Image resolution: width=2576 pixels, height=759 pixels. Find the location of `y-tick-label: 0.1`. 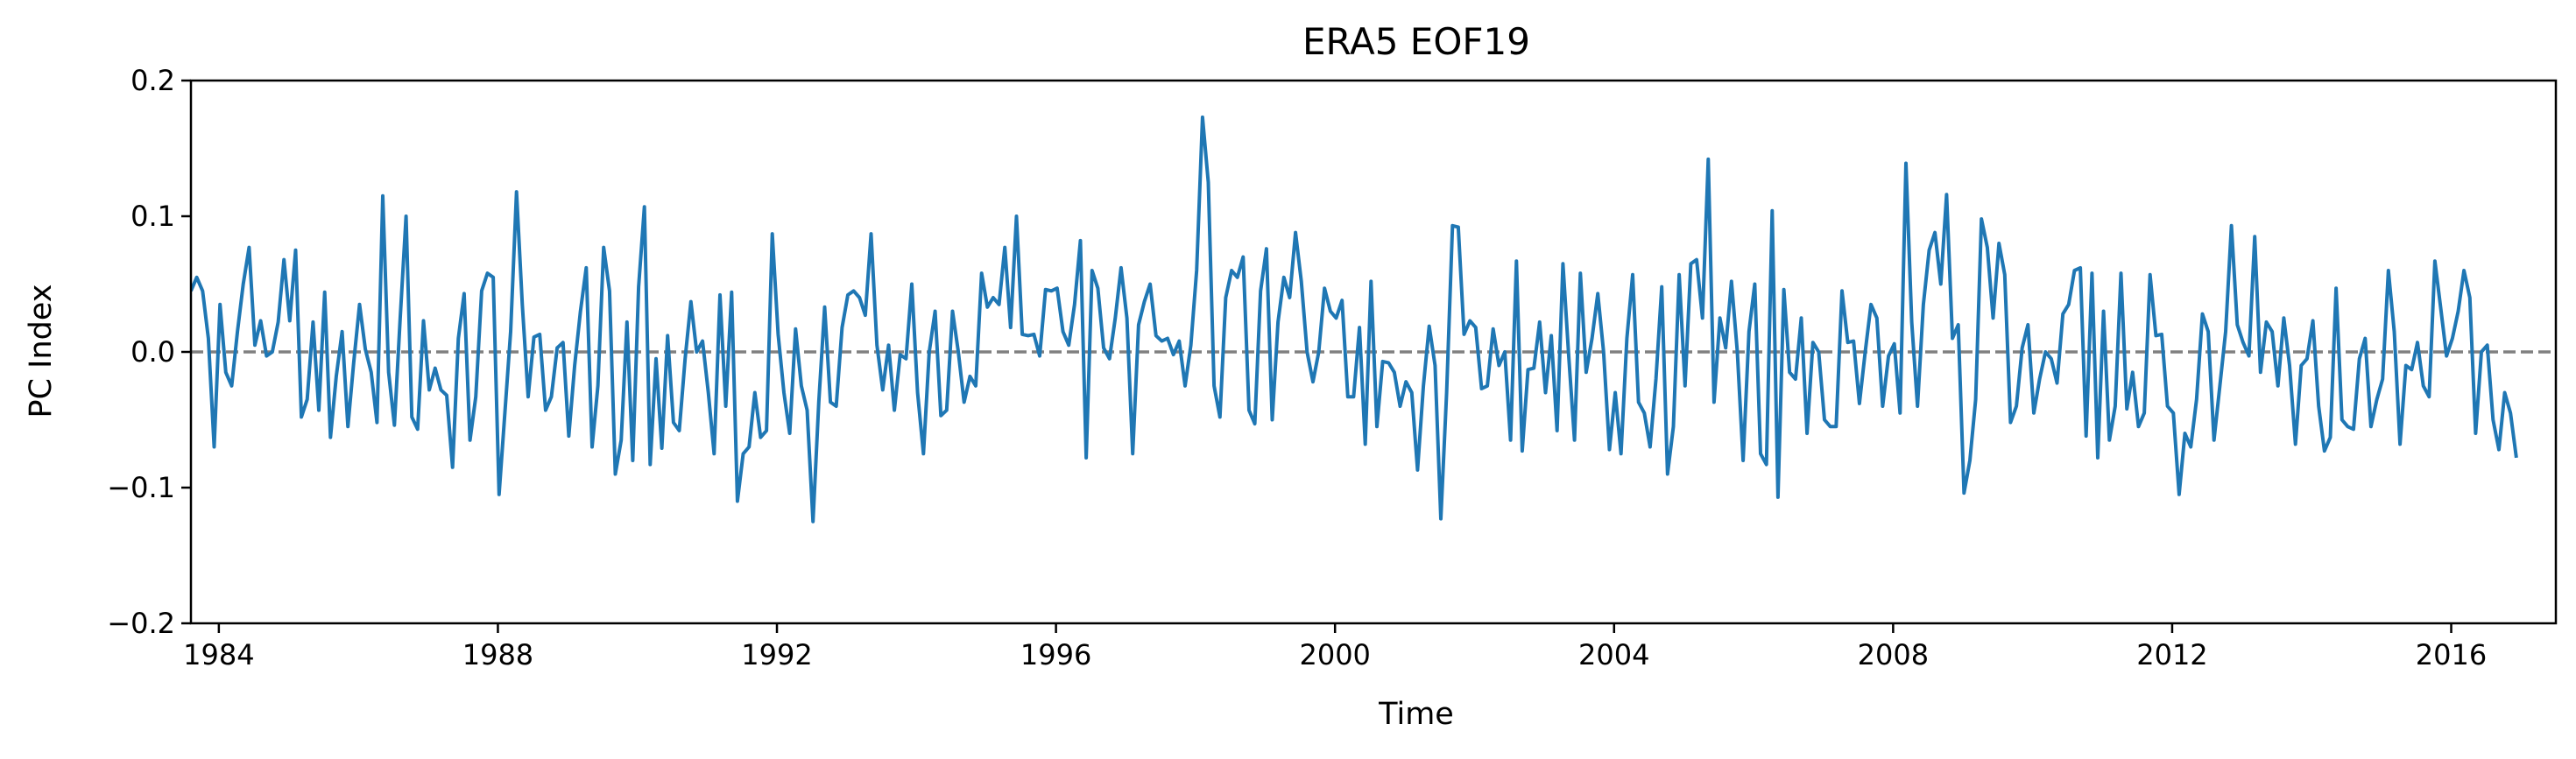

y-tick-label: 0.1 is located at coordinates (153, 216).